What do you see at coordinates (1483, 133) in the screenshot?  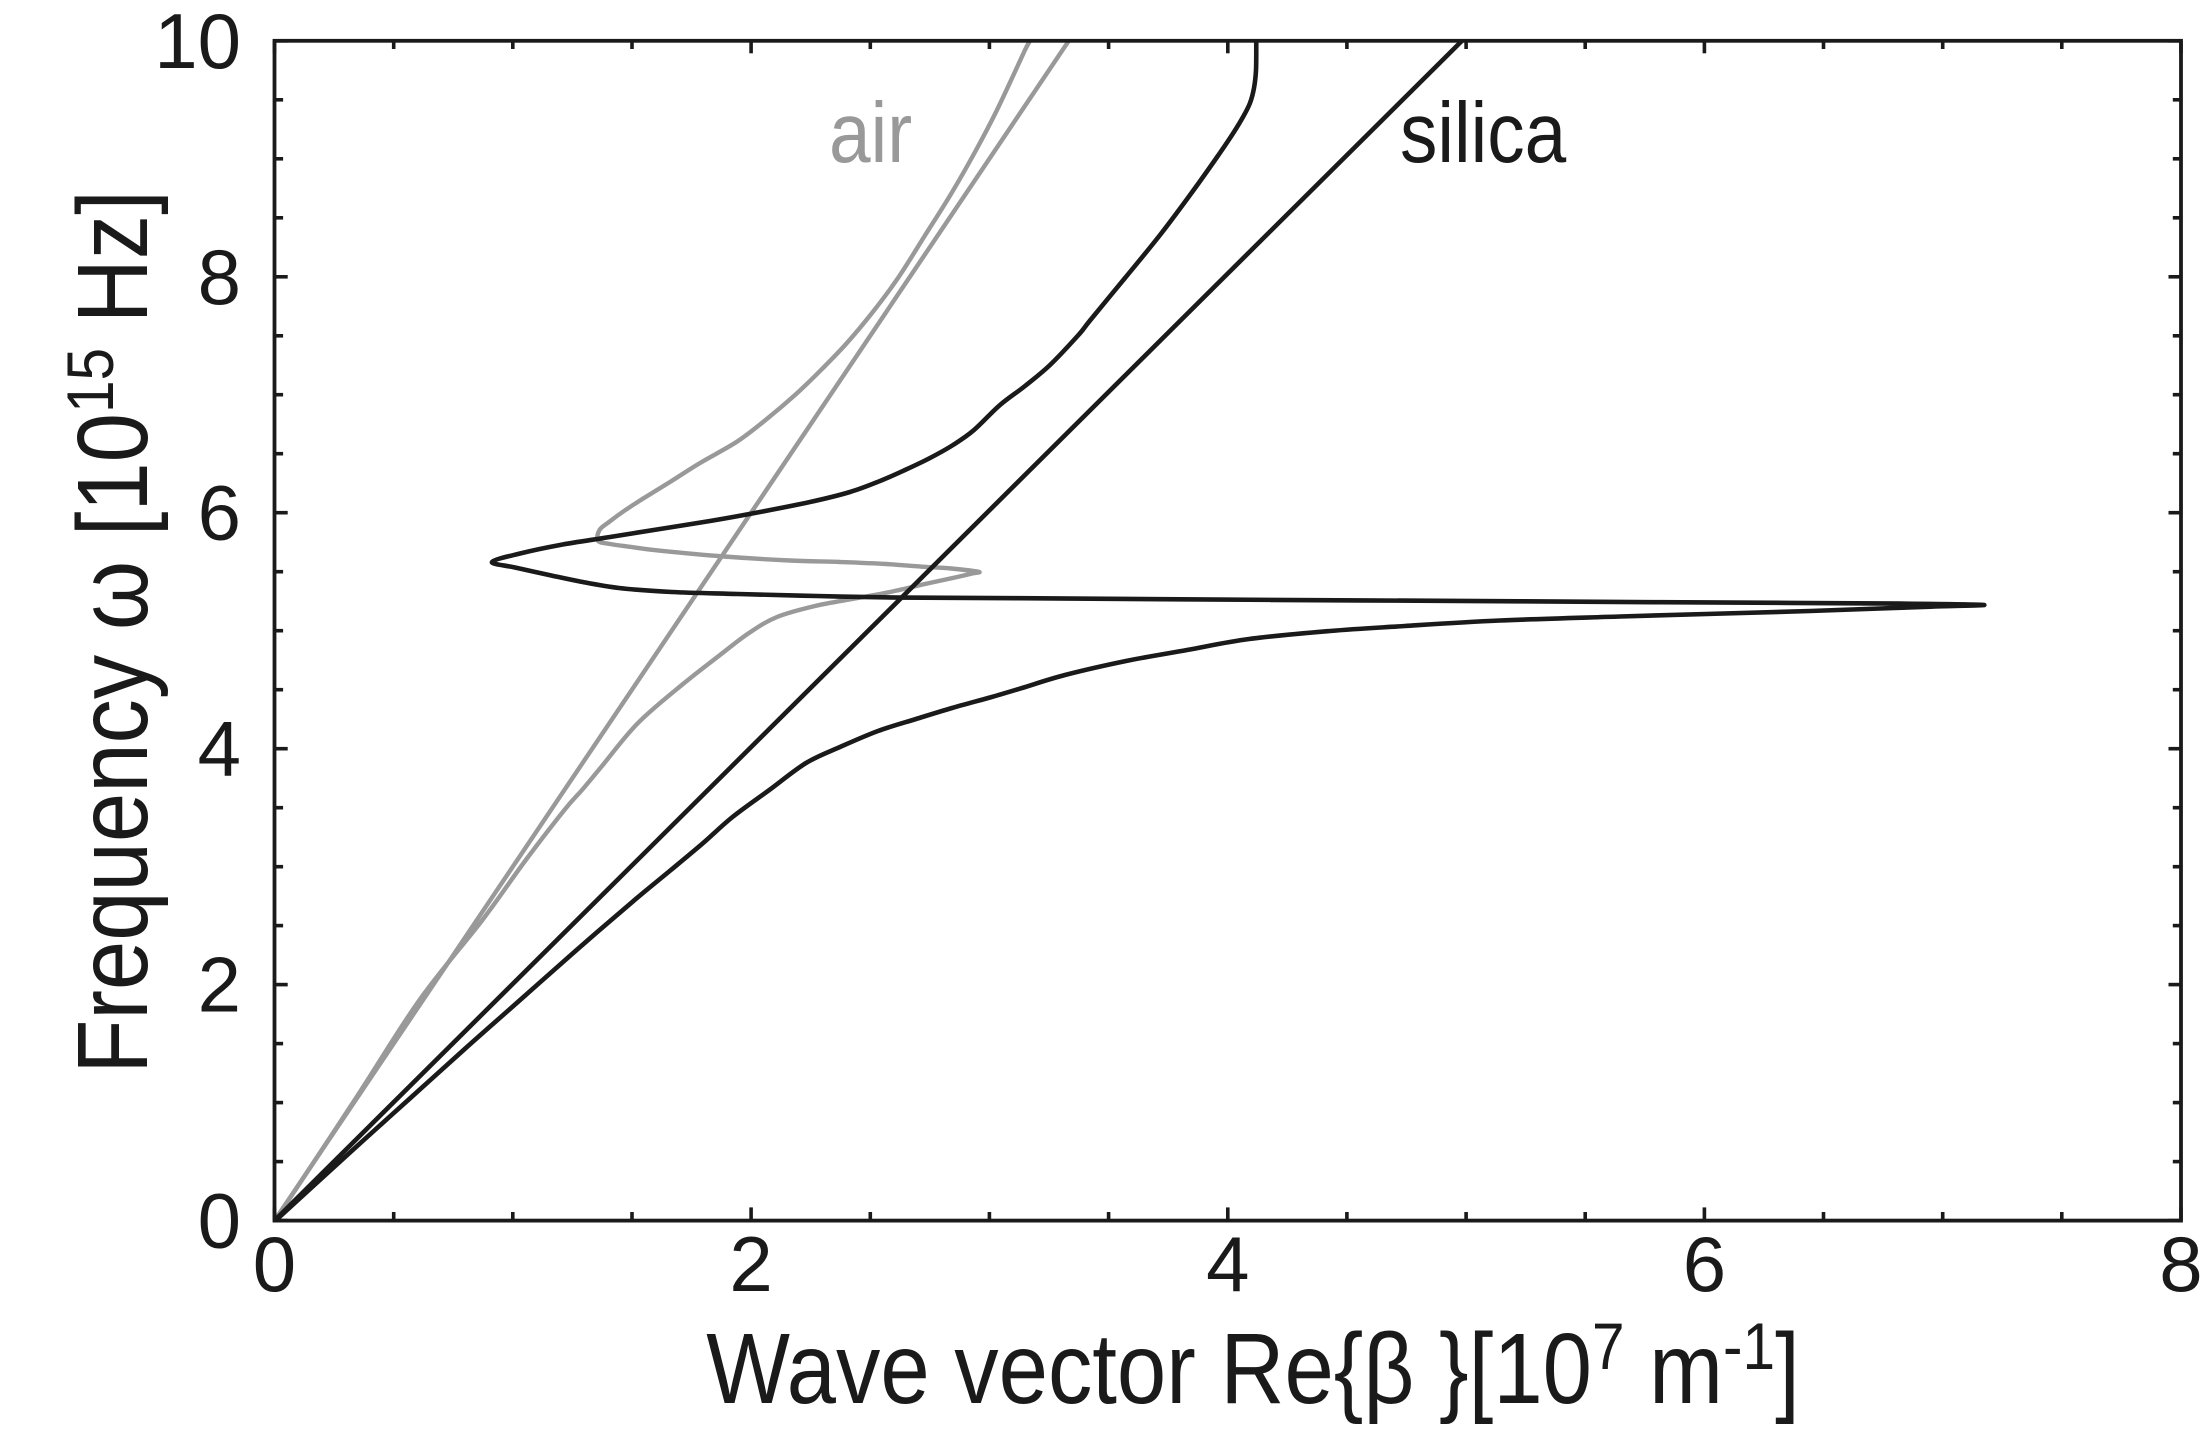 I see `svg-text: silica` at bounding box center [1483, 133].